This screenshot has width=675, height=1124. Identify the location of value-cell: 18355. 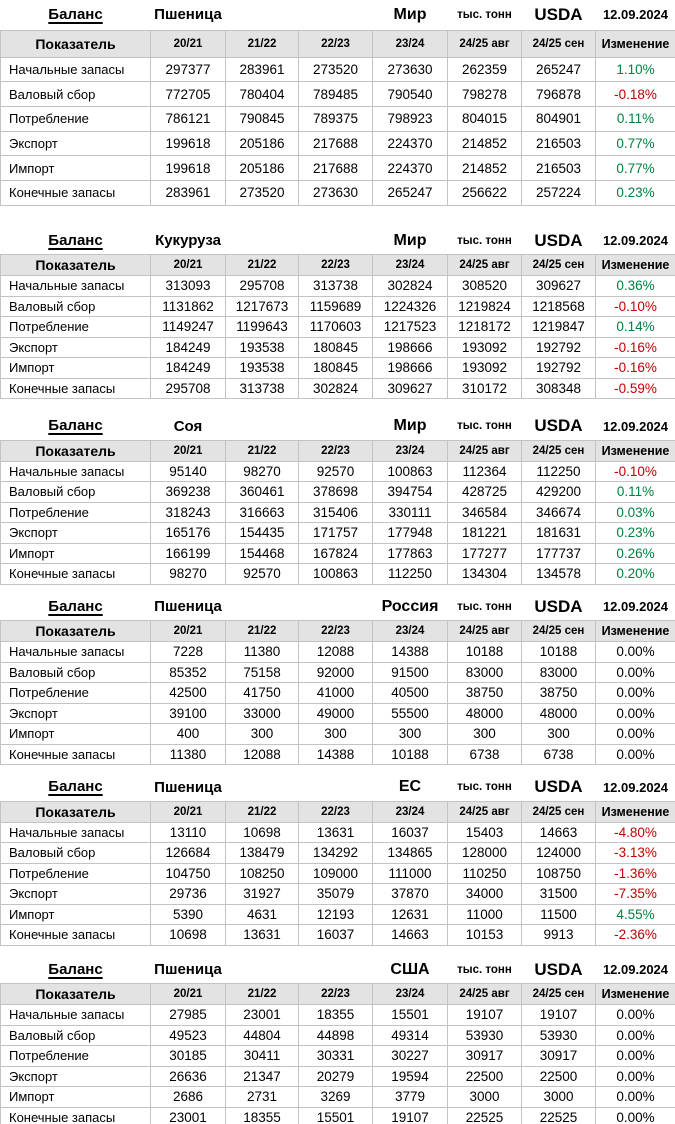
(262, 1115).